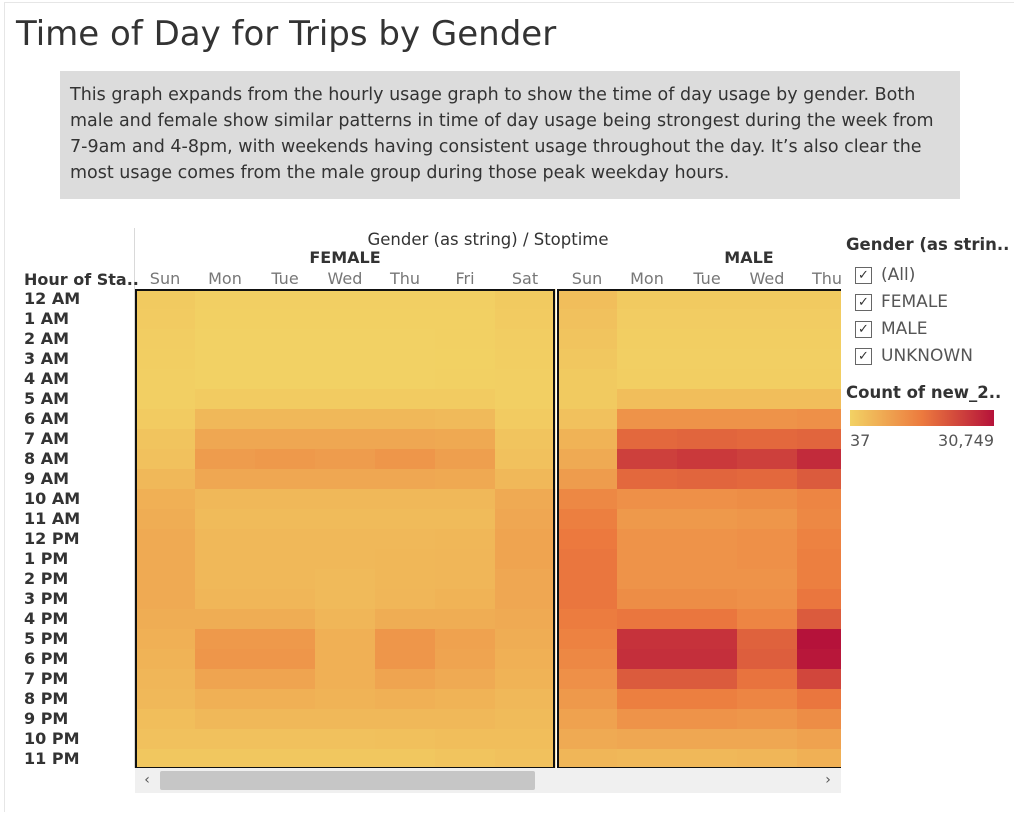  What do you see at coordinates (901, 302) in the screenshot?
I see `filter-item-female: ✓ FEMALE` at bounding box center [901, 302].